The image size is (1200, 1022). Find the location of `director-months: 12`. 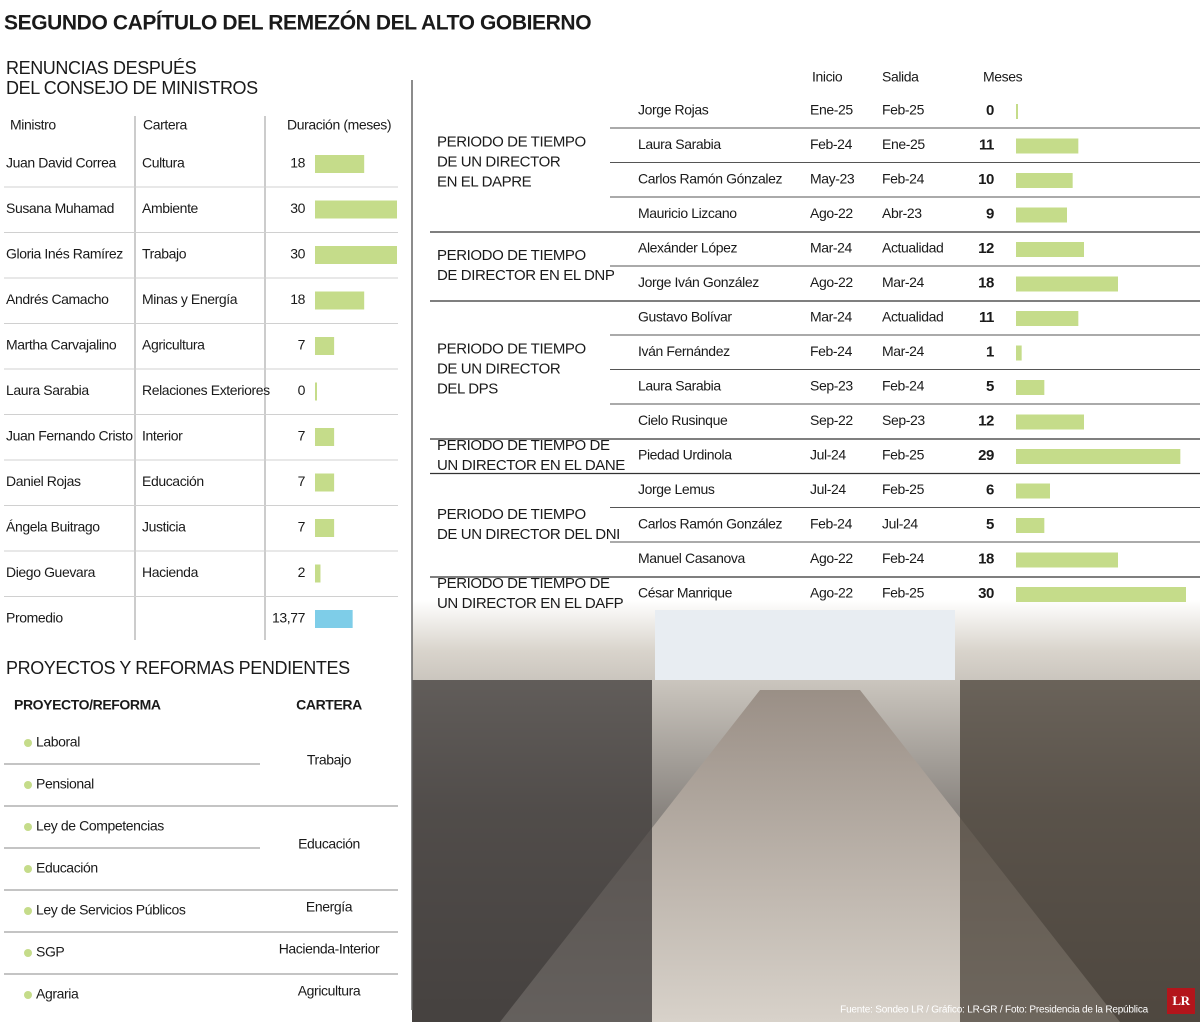

director-months: 12 is located at coordinates (986, 420).